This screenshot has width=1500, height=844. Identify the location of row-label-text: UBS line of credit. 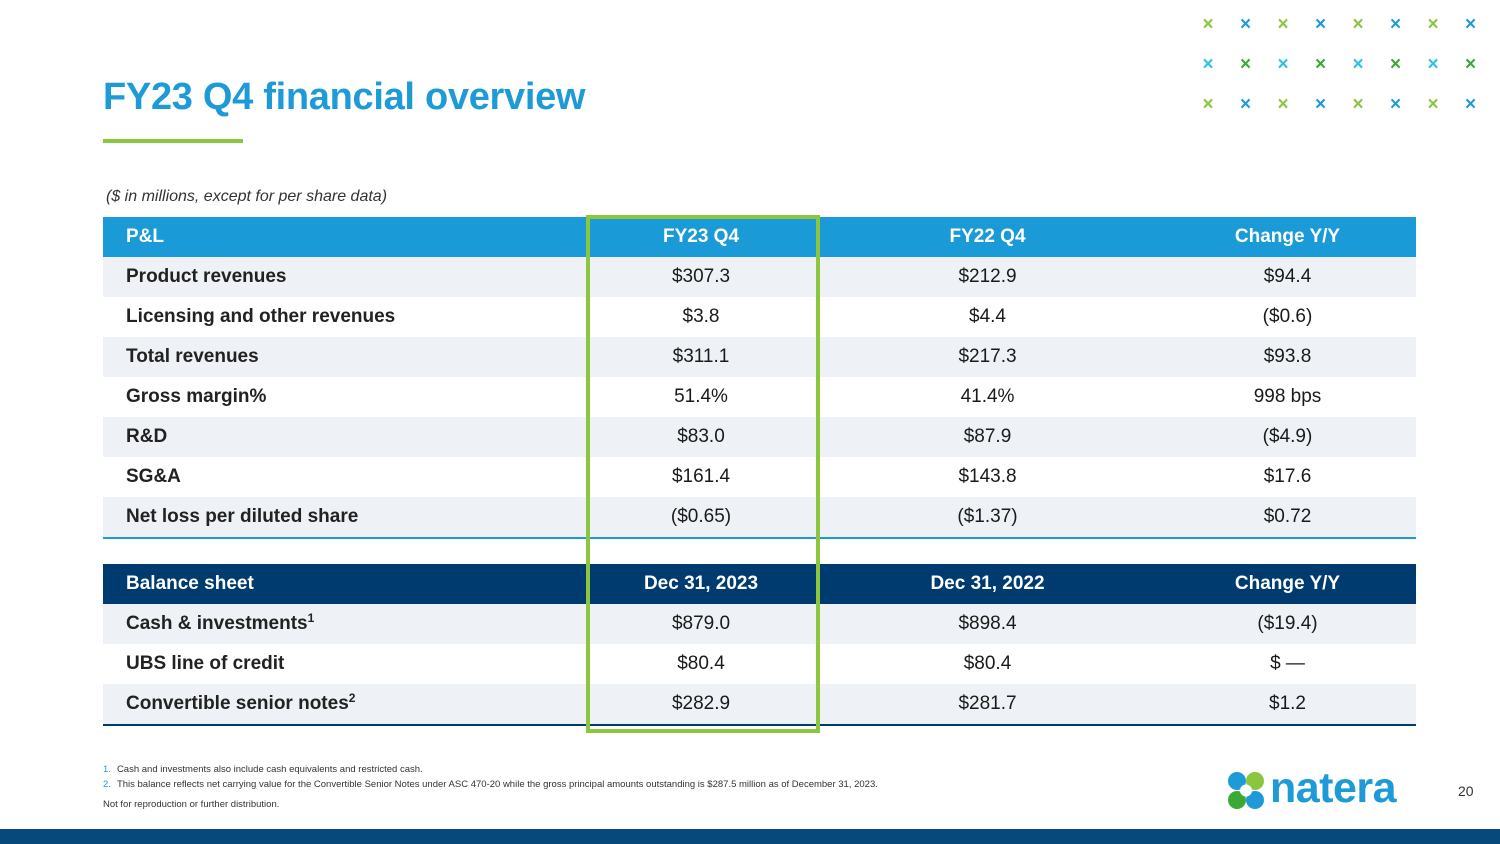
(205, 663).